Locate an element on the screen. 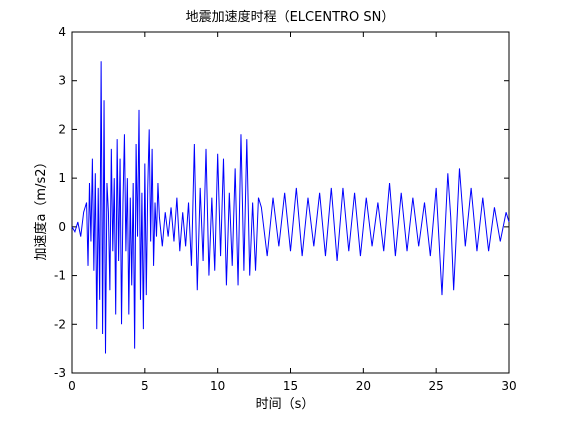 Image resolution: width=561 pixels, height=424 pixels. y-tick-label: -2 is located at coordinates (60, 324).